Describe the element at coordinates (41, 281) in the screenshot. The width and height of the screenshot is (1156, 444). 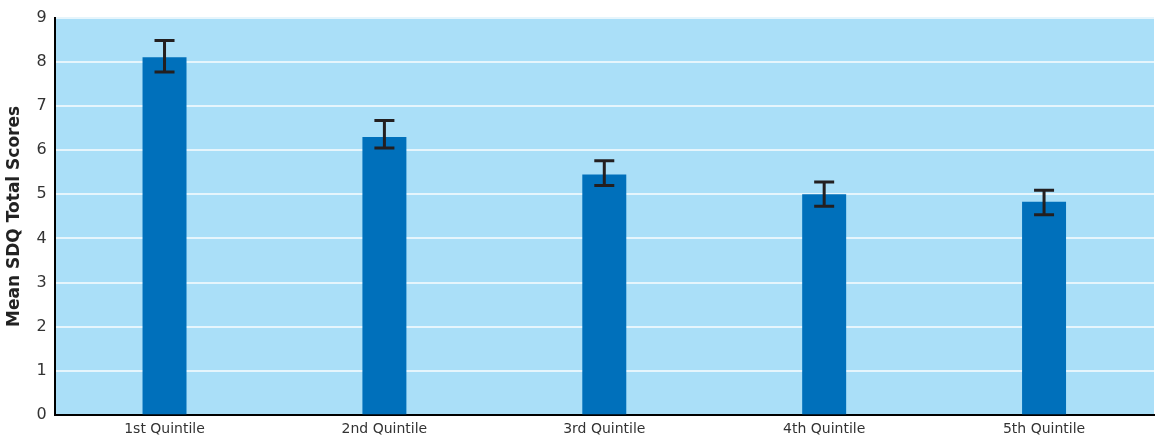
I see `y-tick-label: 3` at that location.